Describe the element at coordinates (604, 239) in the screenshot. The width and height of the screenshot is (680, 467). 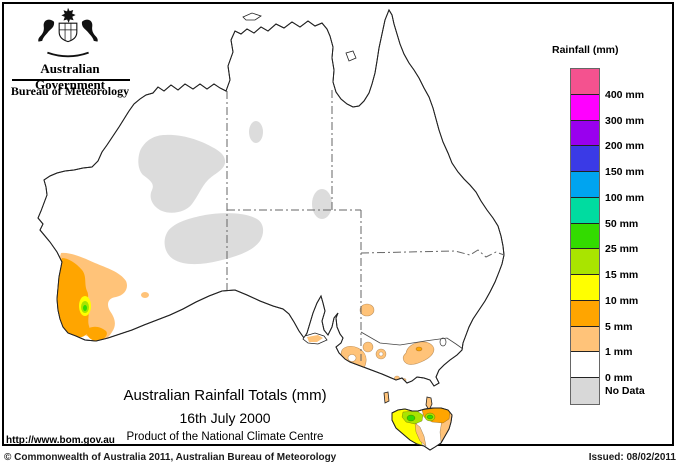
I see `legend-row: 25 mm` at that location.